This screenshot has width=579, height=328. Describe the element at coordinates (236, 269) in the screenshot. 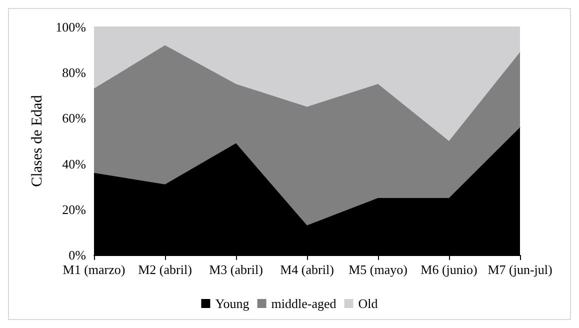

I see `x-tick-label: M3 (abril)` at that location.